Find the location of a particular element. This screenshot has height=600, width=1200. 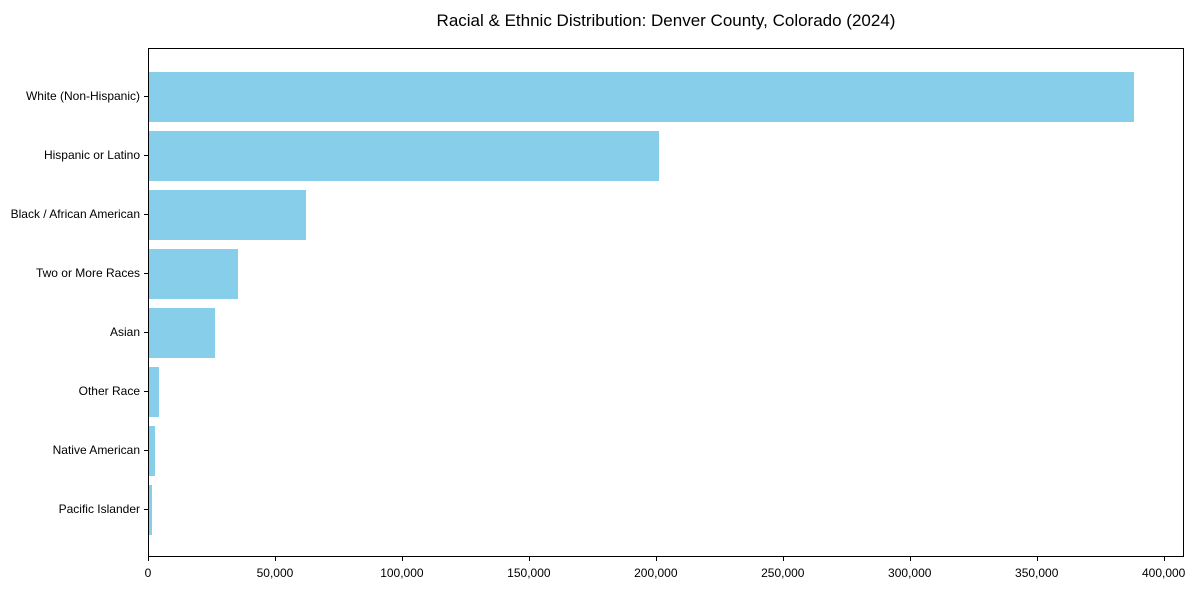

x-tick-label: 150,000 is located at coordinates (529, 573).